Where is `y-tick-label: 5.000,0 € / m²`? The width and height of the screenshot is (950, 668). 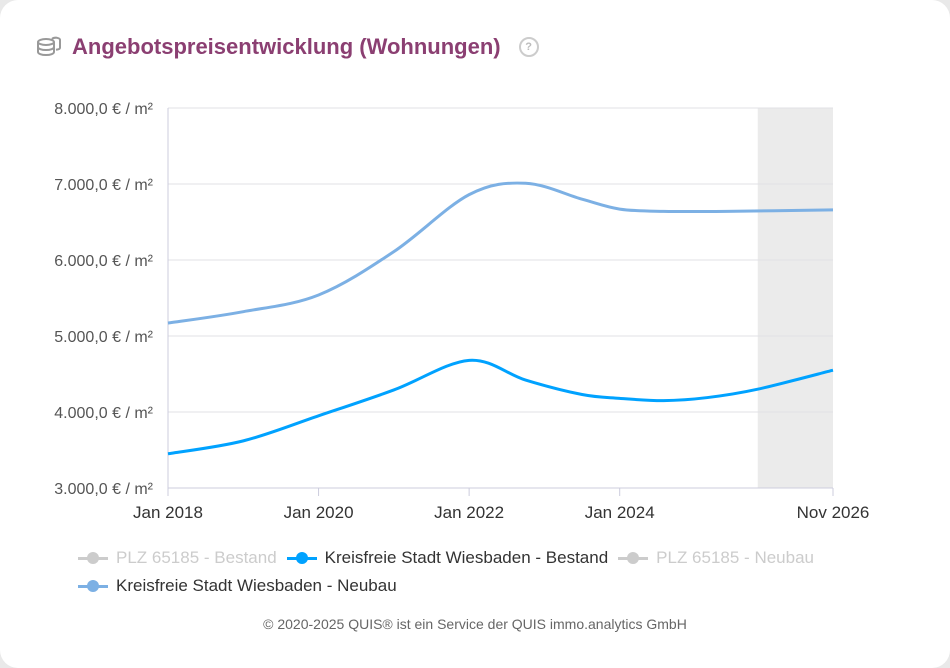 y-tick-label: 5.000,0 € / m² is located at coordinates (103, 337).